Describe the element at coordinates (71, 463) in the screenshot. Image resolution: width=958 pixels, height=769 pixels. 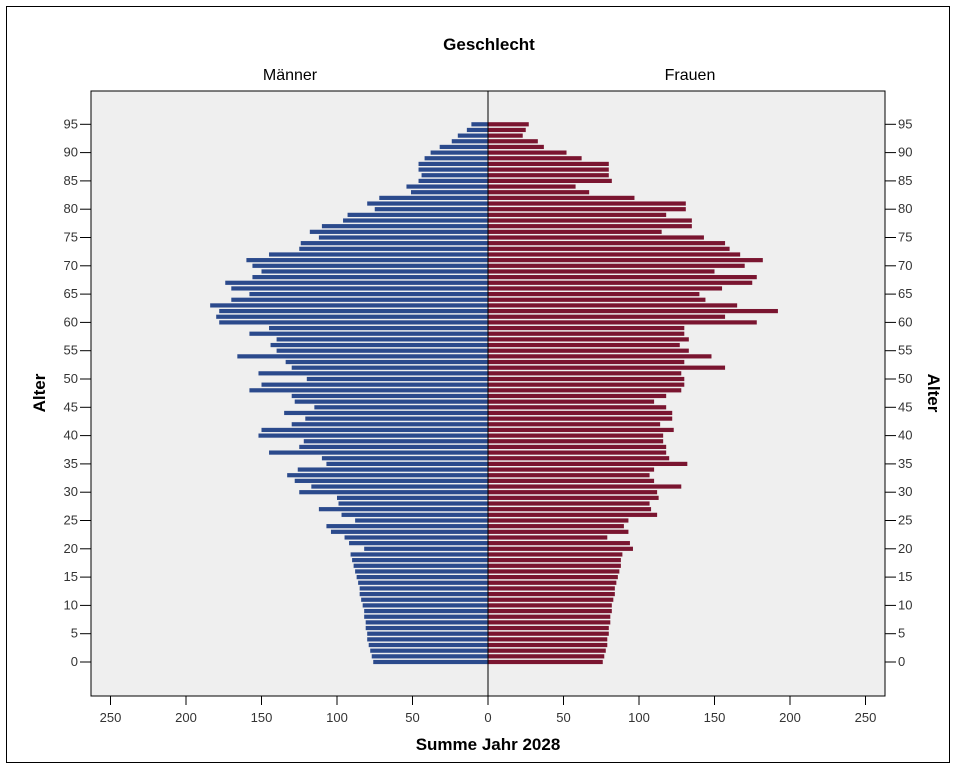
I see `y-tick-label-left: 35` at that location.